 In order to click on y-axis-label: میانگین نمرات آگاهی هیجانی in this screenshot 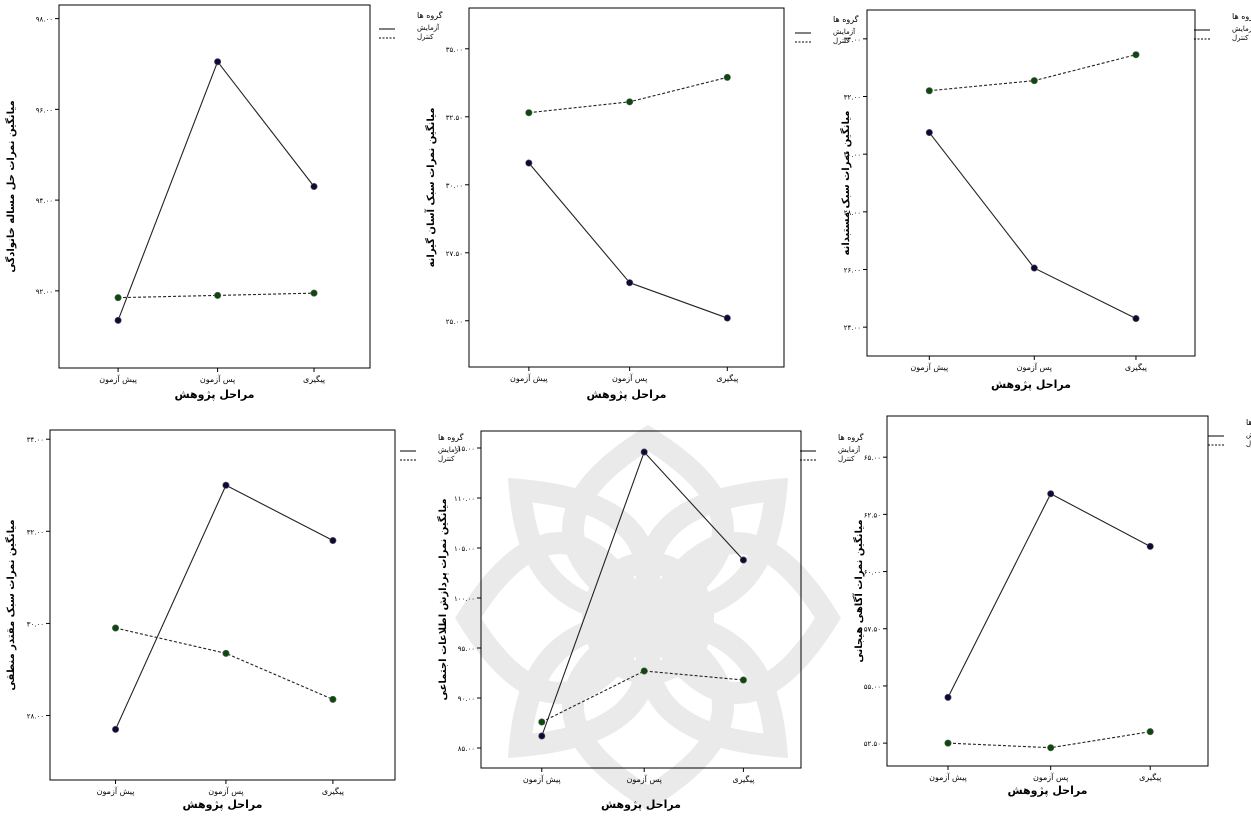, I will do `click(858, 590)`.